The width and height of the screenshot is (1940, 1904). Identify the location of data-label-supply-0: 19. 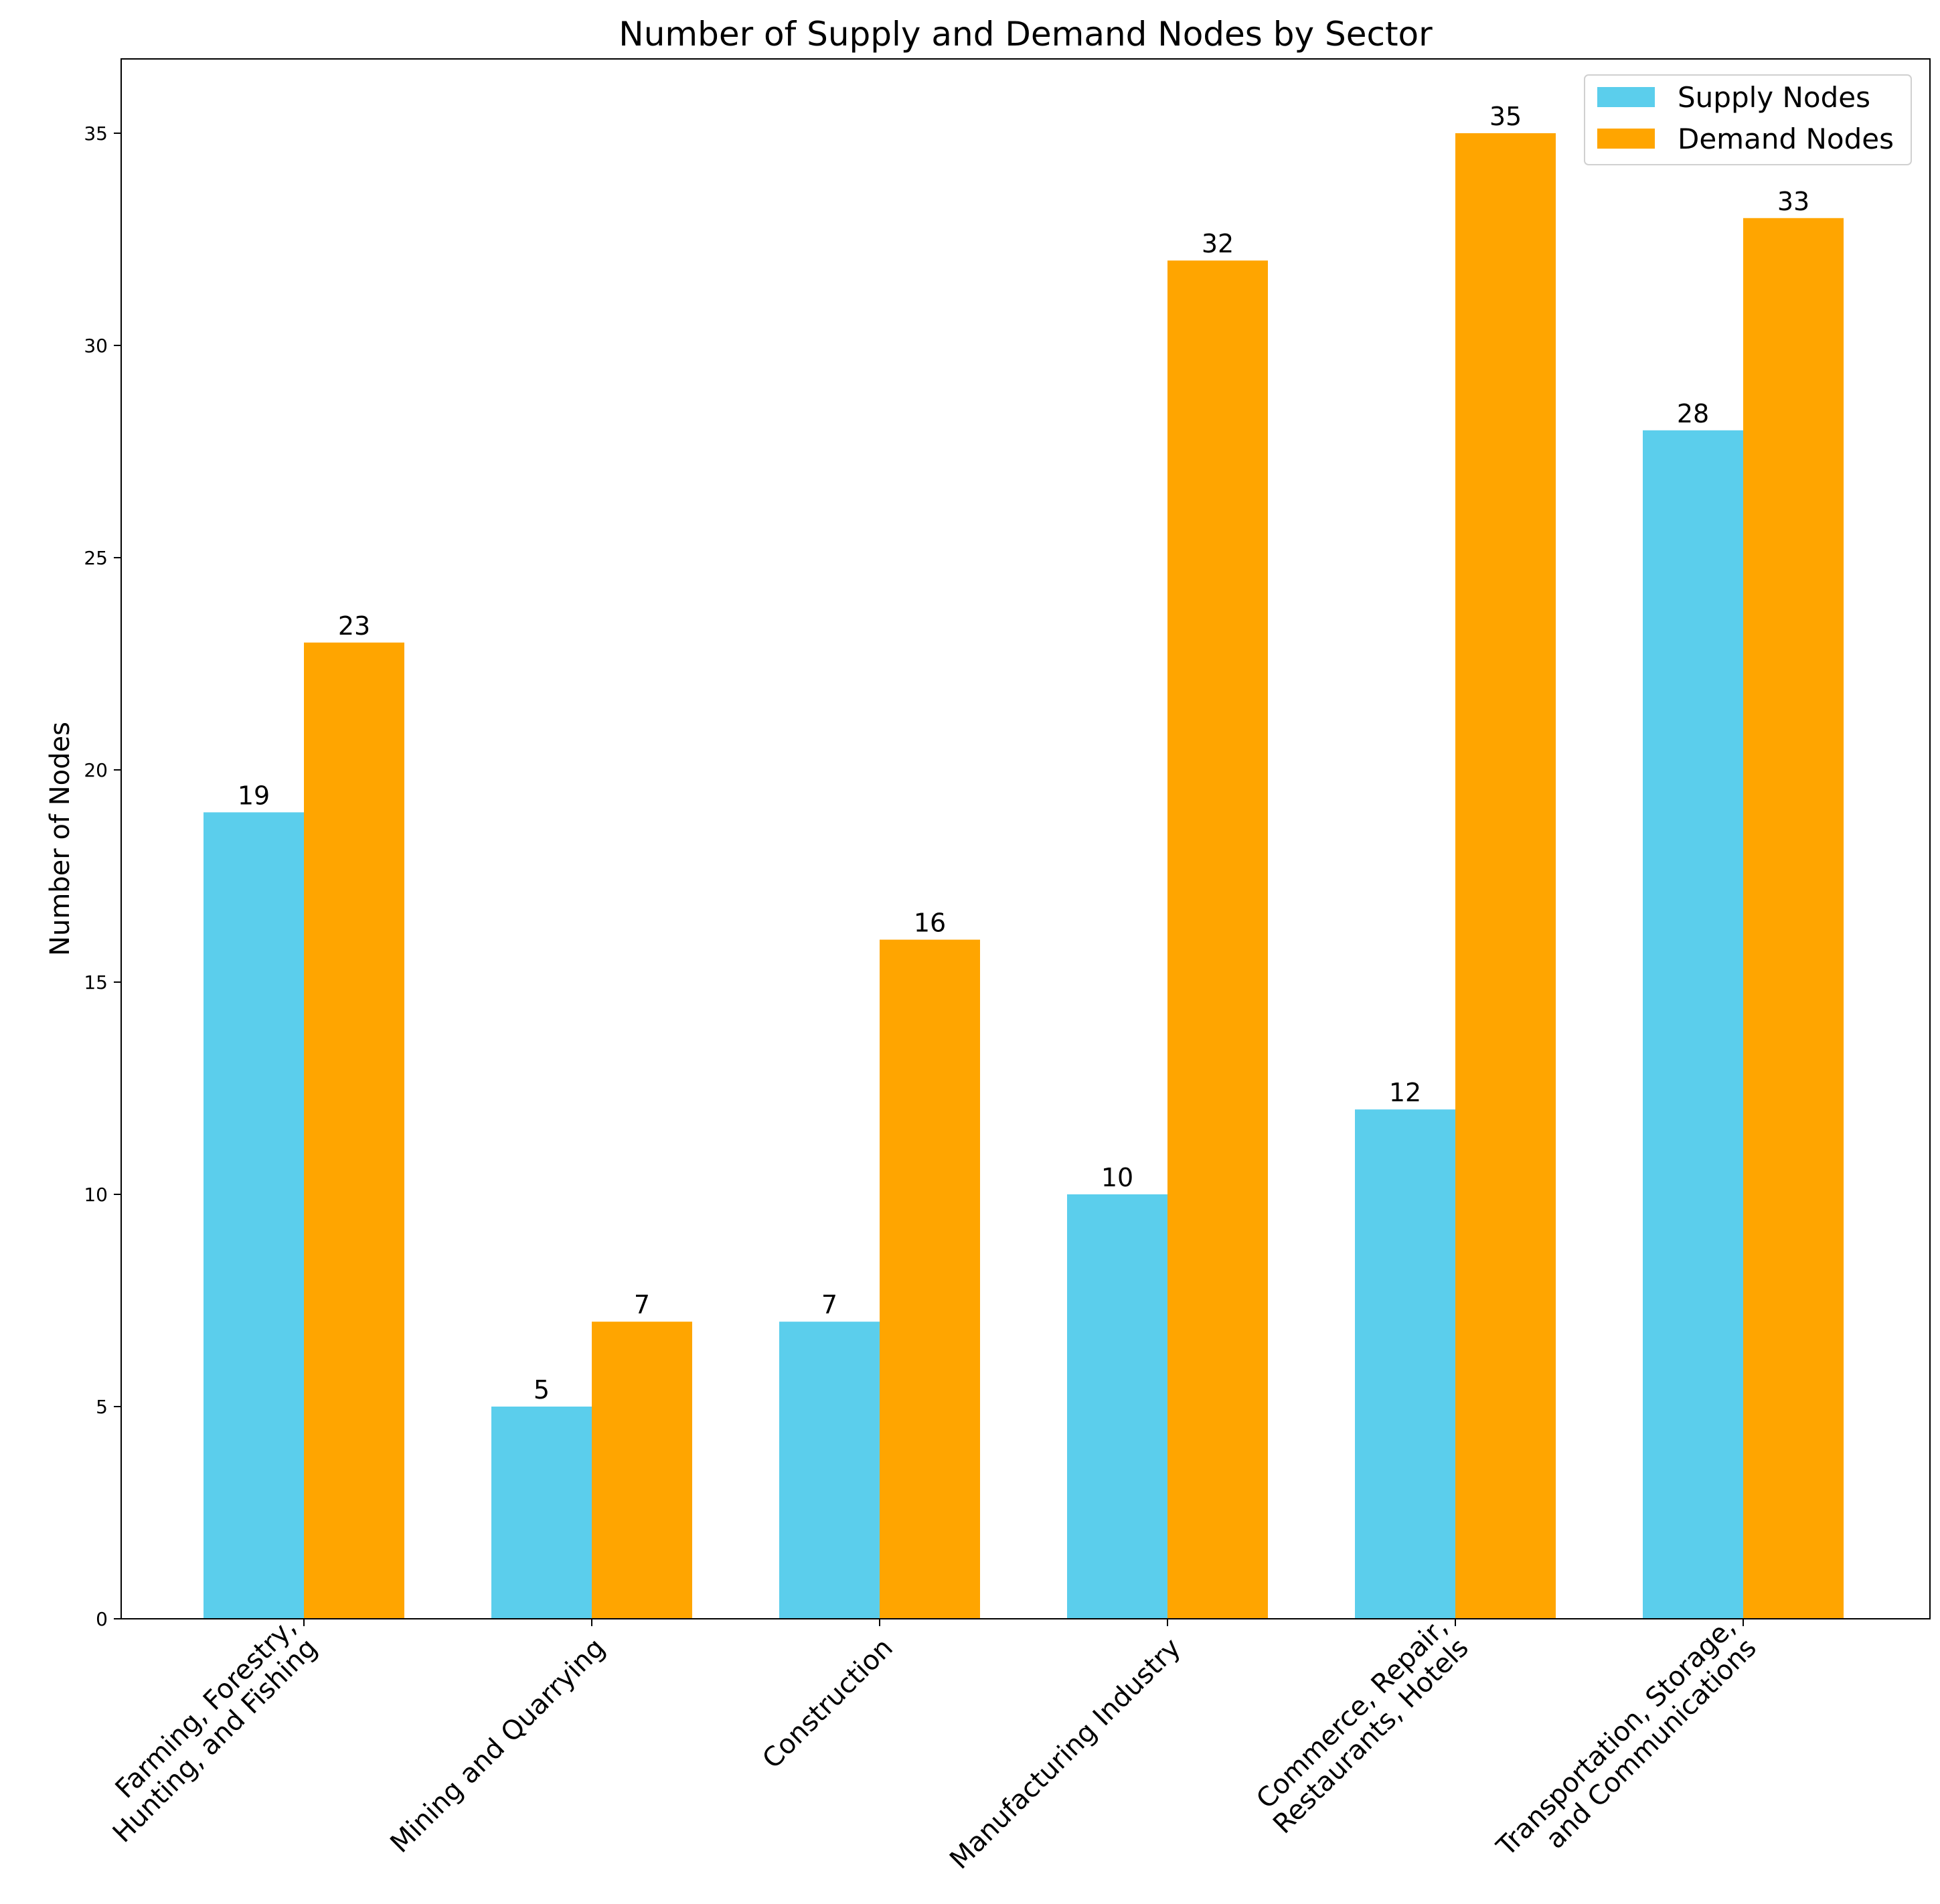
(254, 795).